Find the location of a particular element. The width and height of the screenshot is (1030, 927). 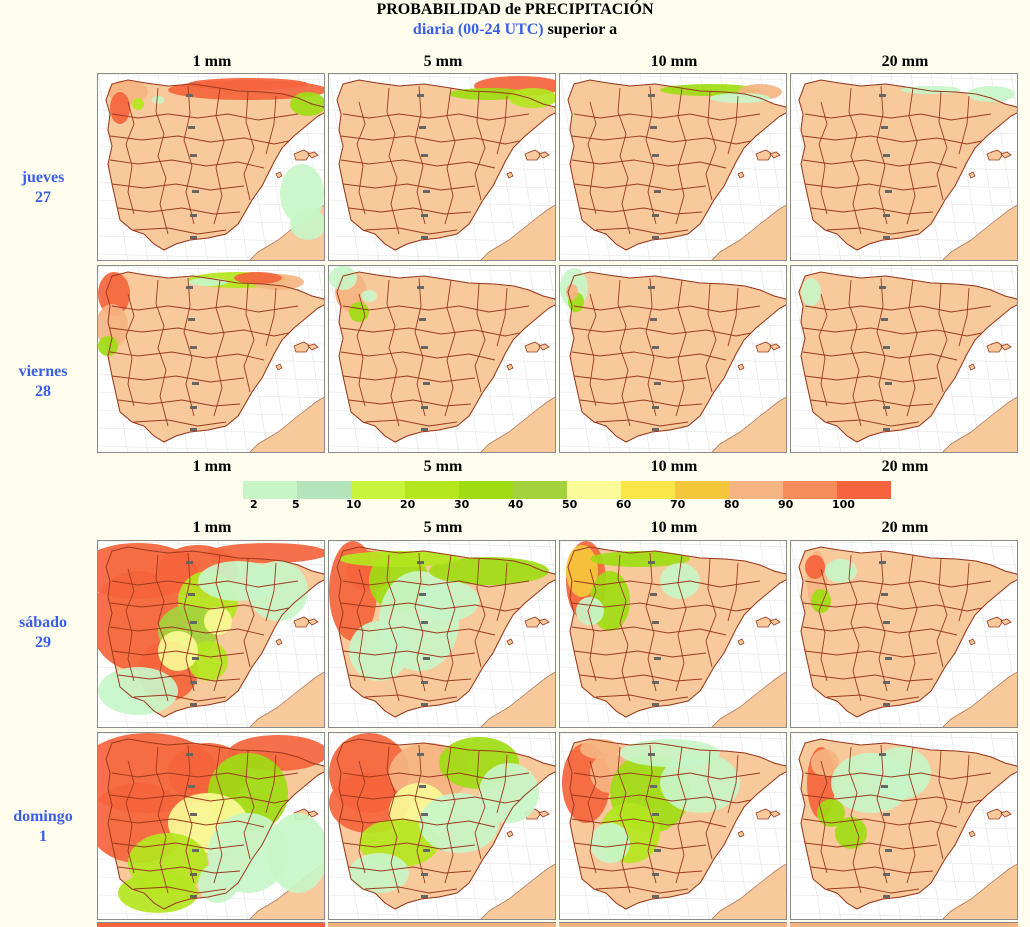

day-number: 27 is located at coordinates (43, 197).